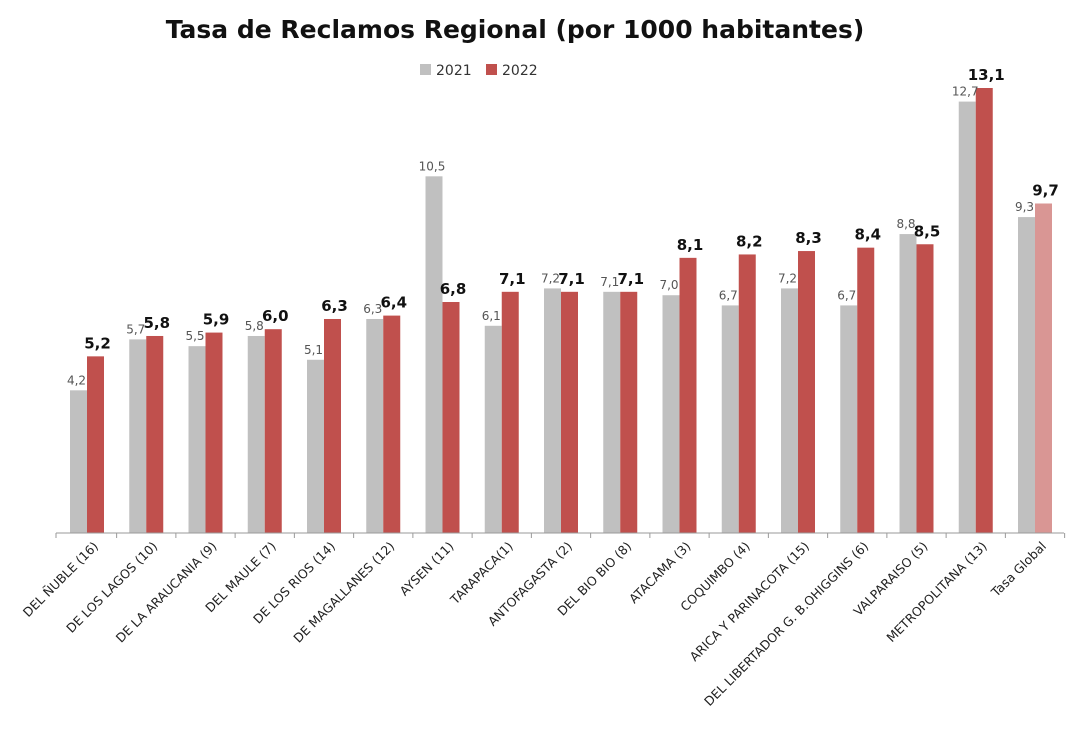 The width and height of the screenshot is (1080, 736). What do you see at coordinates (166, 592) in the screenshot?
I see `x-tick-label: DE LA ARAUCANIA (9)` at bounding box center [166, 592].